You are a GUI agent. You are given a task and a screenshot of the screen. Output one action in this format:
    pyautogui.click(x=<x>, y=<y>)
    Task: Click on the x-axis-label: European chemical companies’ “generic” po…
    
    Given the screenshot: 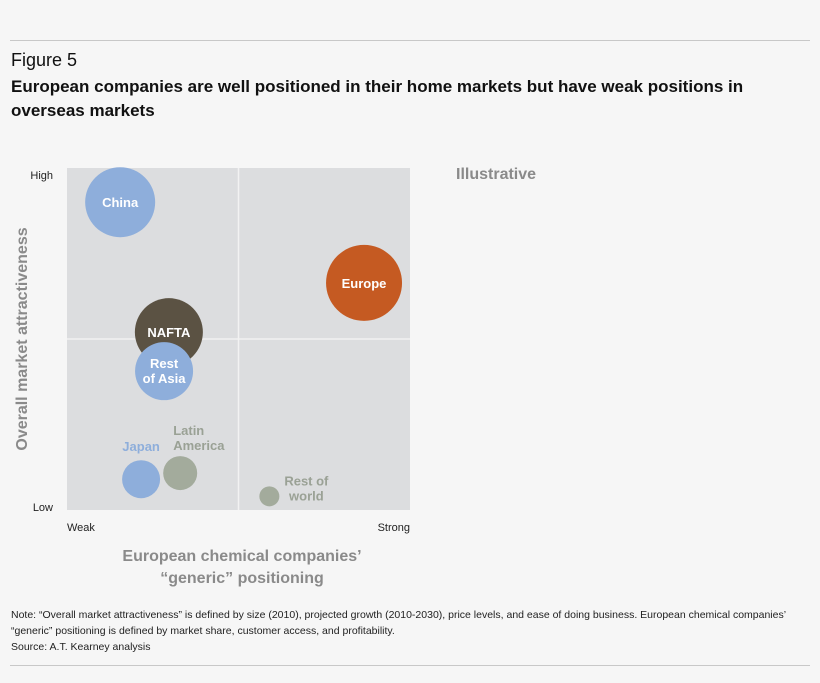 What is the action you would take?
    pyautogui.click(x=241, y=567)
    